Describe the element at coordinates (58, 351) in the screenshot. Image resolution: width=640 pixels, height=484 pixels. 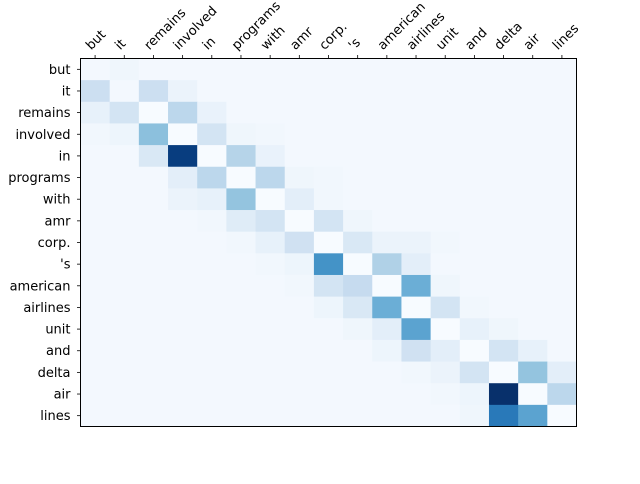
I see `y-tick-label: and` at that location.